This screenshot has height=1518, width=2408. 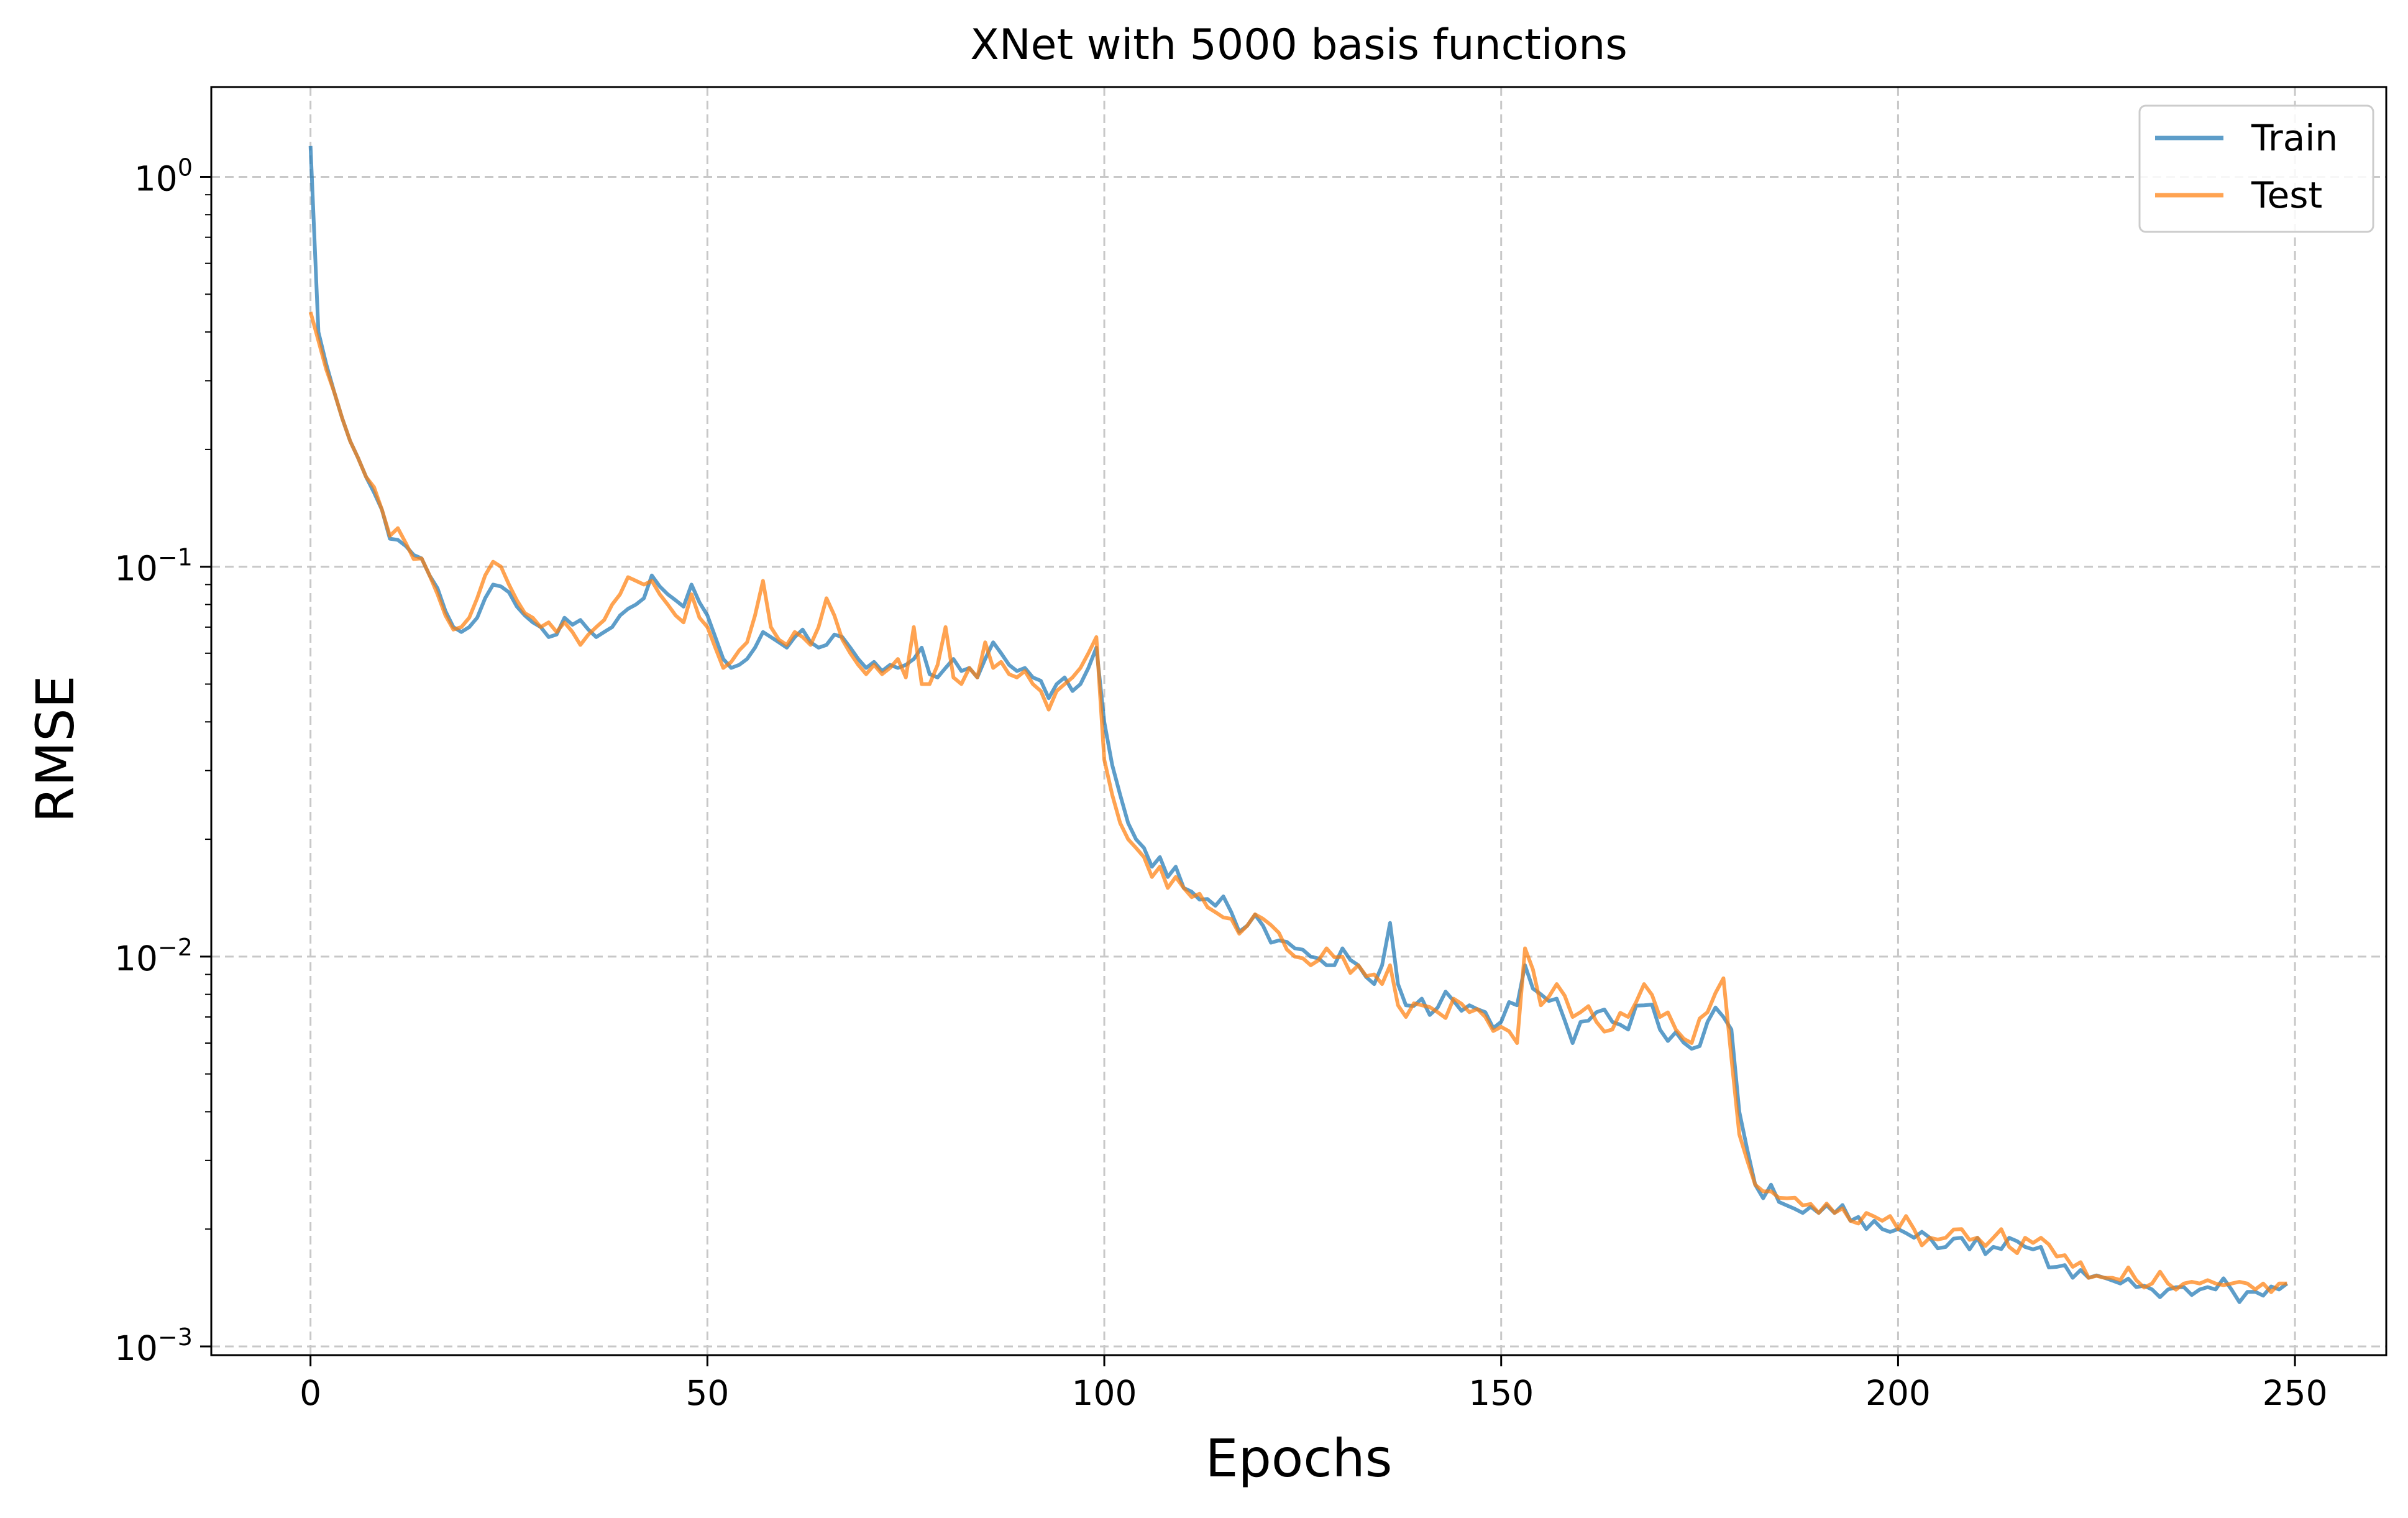 What do you see at coordinates (153, 956) in the screenshot?
I see `y-tick-label: 10⁻²` at bounding box center [153, 956].